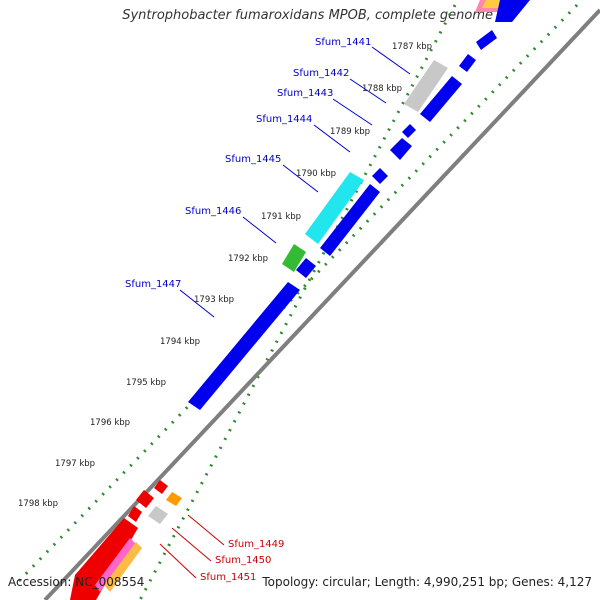 This screenshot has height=600, width=600. I want to click on gene-label: Sfum_1451, so click(228, 577).